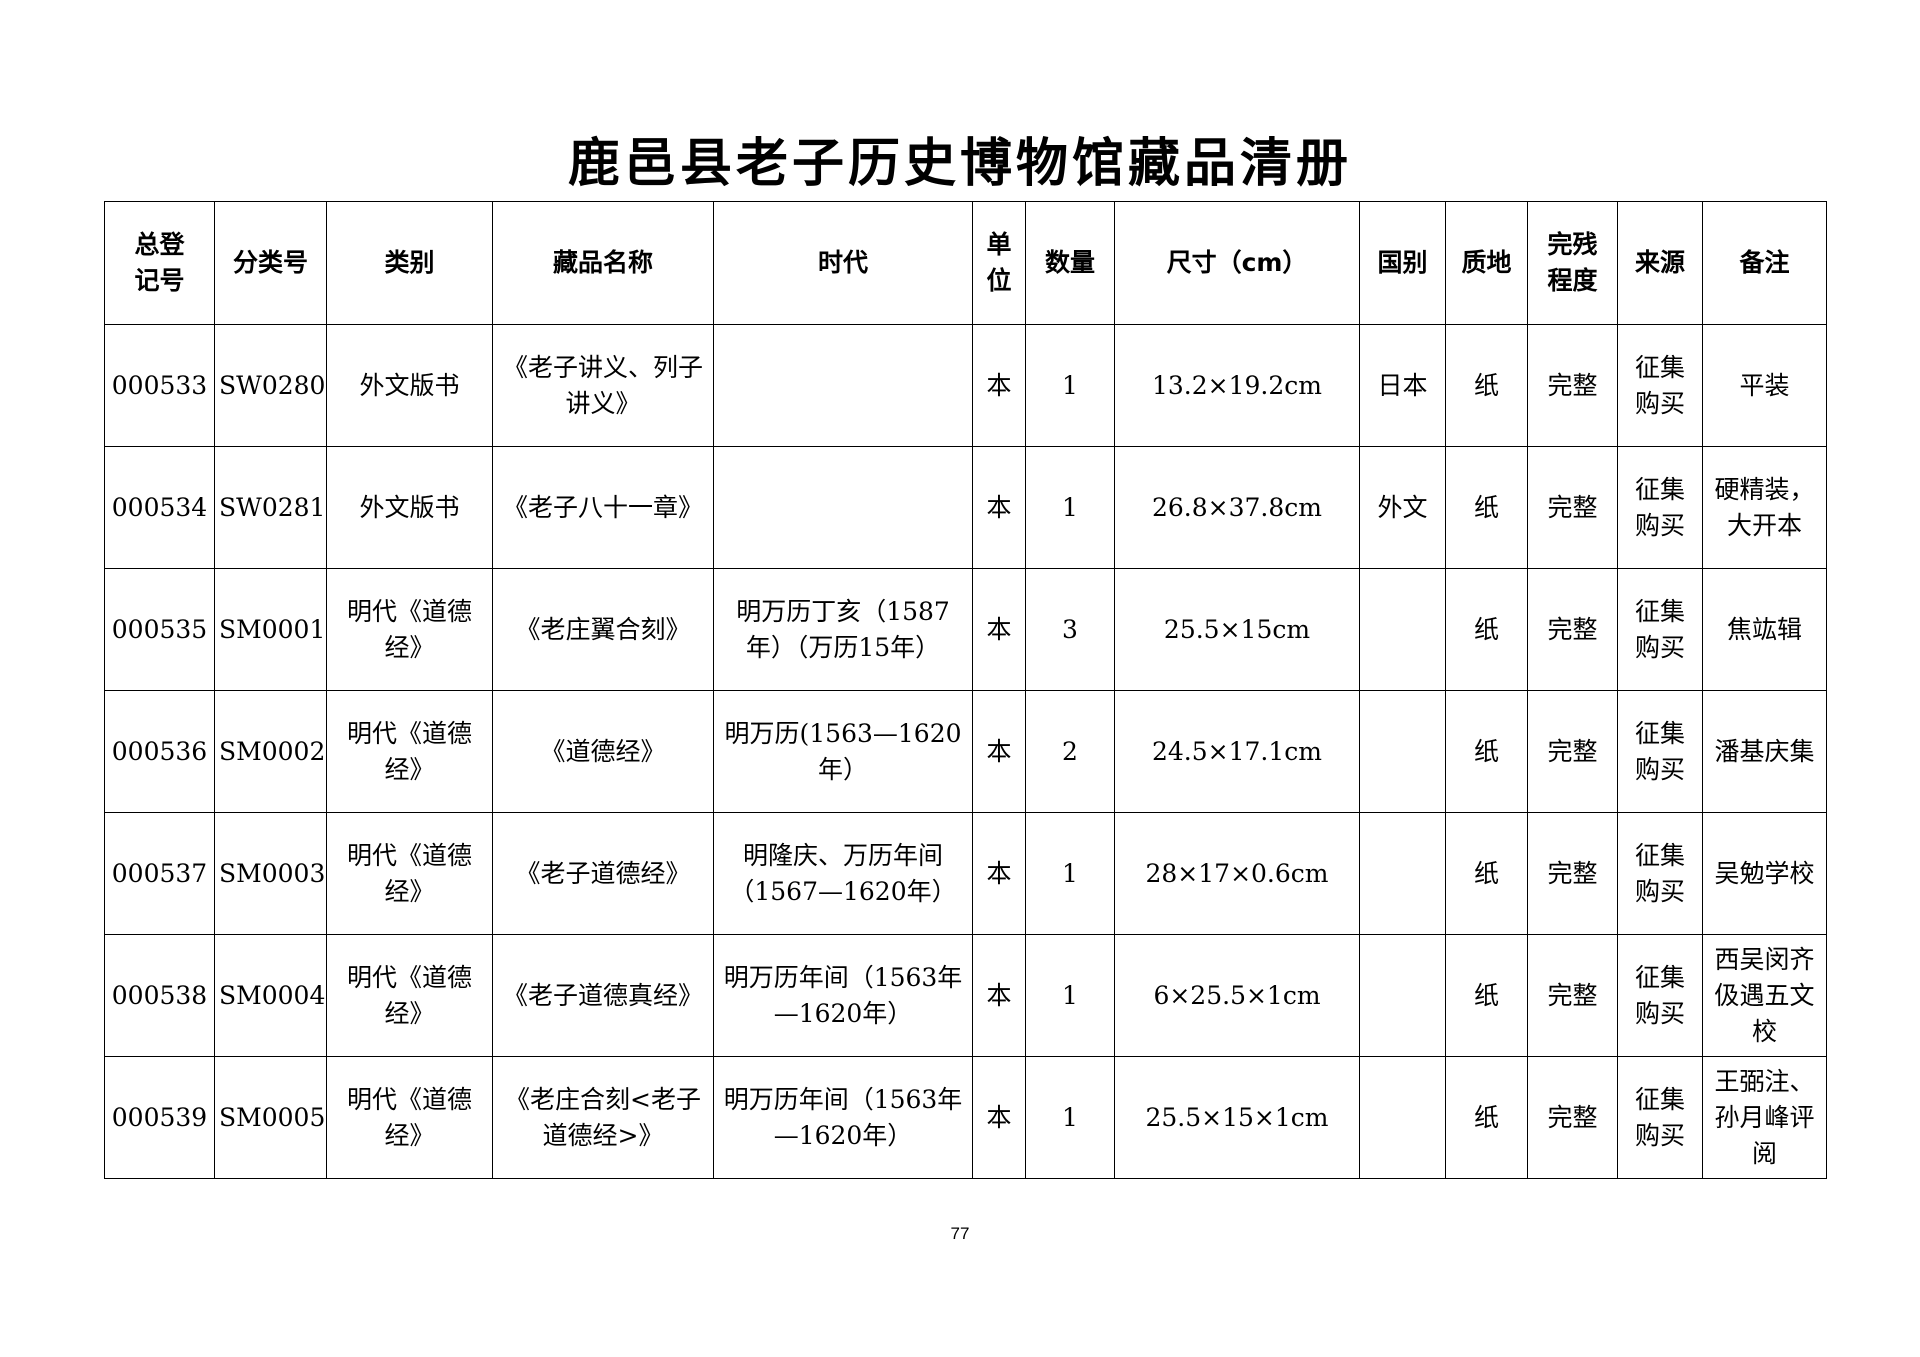  I want to click on table-cell: 24.5×17.1cm, so click(1237, 751).